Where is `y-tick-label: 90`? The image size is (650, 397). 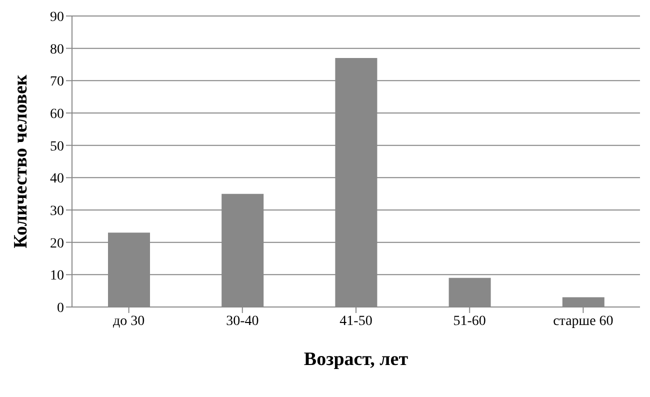
y-tick-label: 90 is located at coordinates (57, 17).